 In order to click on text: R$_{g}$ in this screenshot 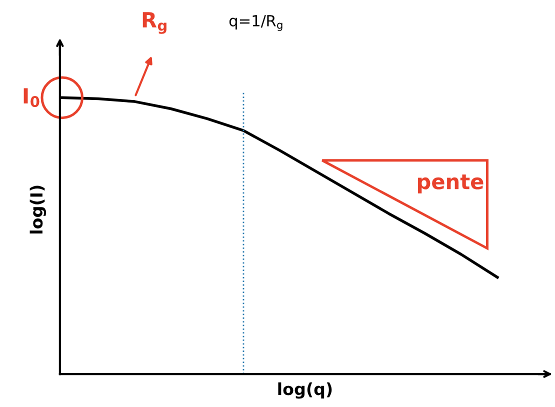, I will do `click(154, 23)`.